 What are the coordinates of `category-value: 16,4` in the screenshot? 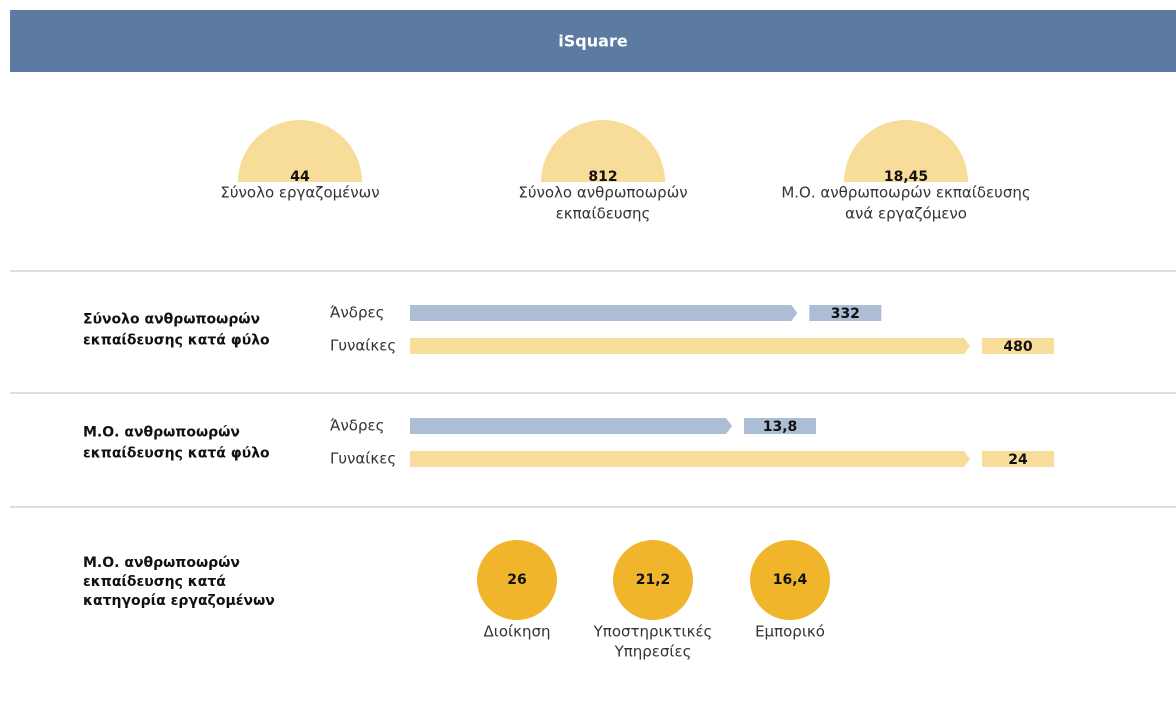 It's located at (790, 580).